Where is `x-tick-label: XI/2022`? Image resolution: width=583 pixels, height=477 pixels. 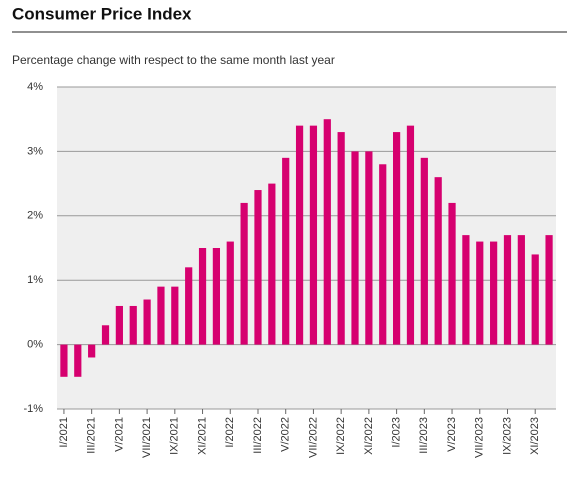 x-tick-label: XI/2022 is located at coordinates (369, 436).